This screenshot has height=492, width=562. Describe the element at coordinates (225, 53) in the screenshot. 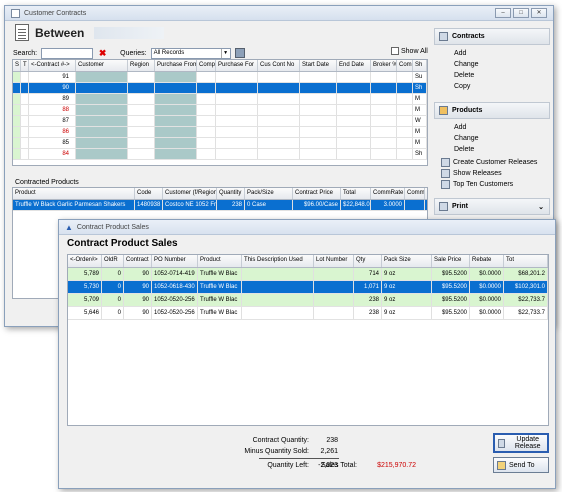

I see `chevron-down-icon: ▼` at that location.